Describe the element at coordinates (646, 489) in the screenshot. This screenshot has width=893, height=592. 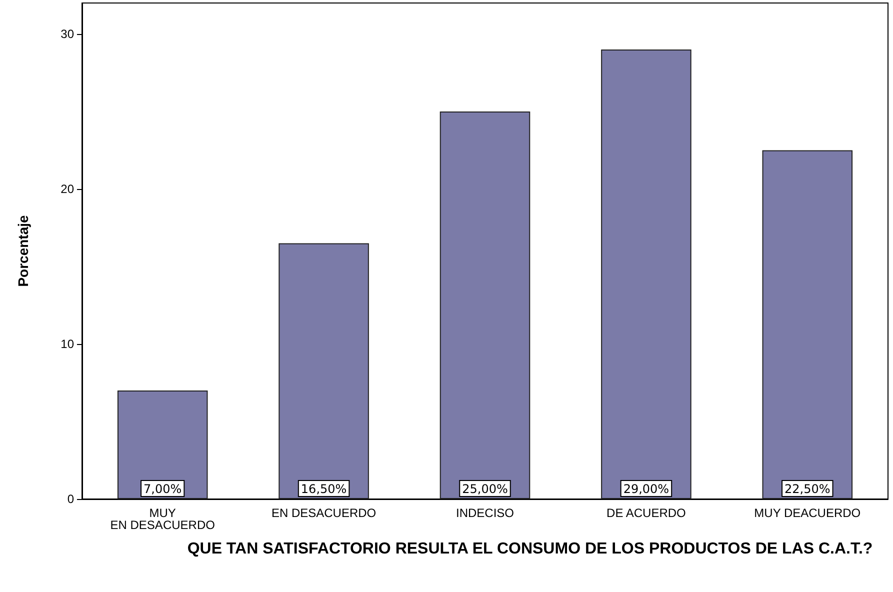
I see `data-label: 29,00%` at that location.